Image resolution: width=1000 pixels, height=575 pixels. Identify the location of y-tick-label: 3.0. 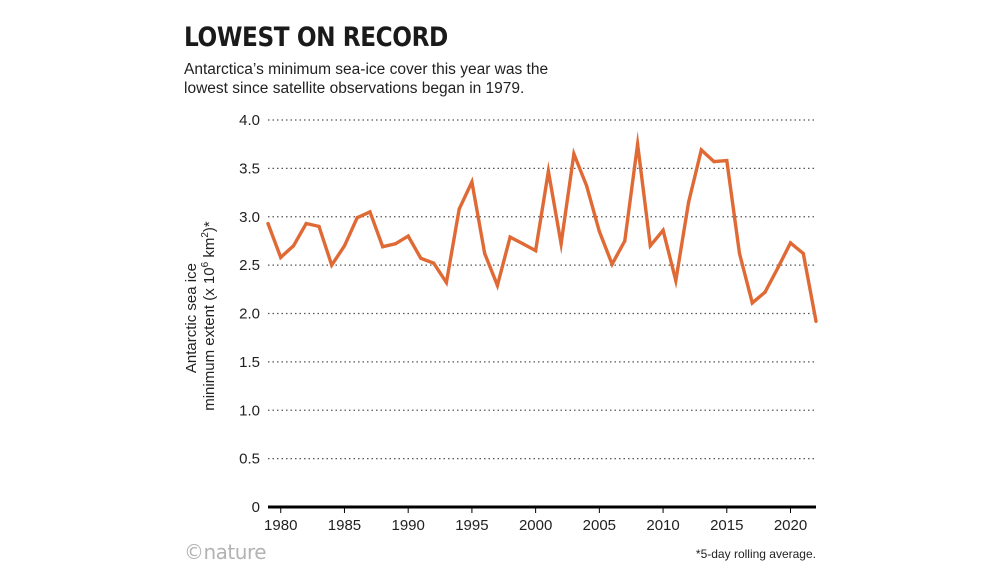
(249, 217).